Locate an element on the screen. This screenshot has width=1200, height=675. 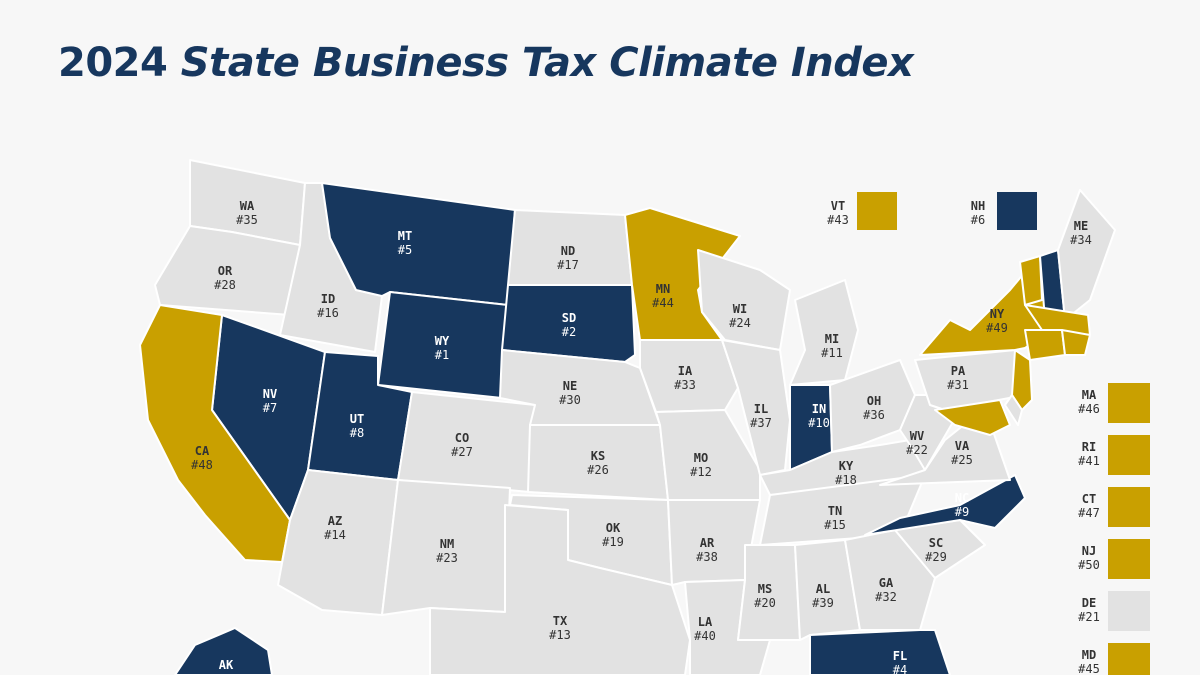
inset-swatch-nh is located at coordinates (1017, 211).